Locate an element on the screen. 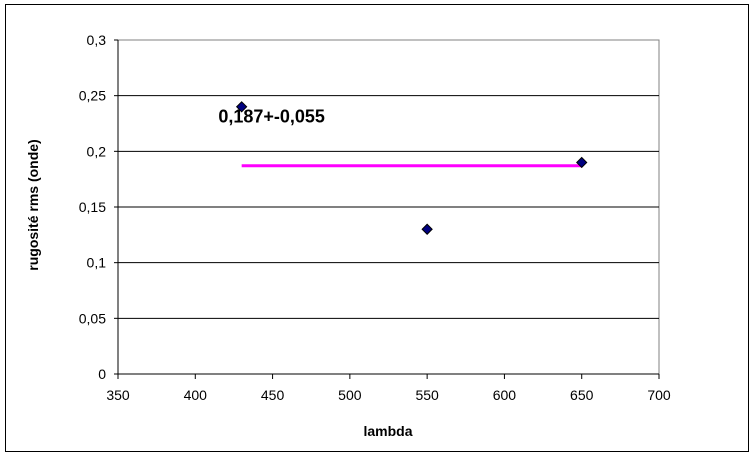  x-tick-label: 700 is located at coordinates (659, 395).